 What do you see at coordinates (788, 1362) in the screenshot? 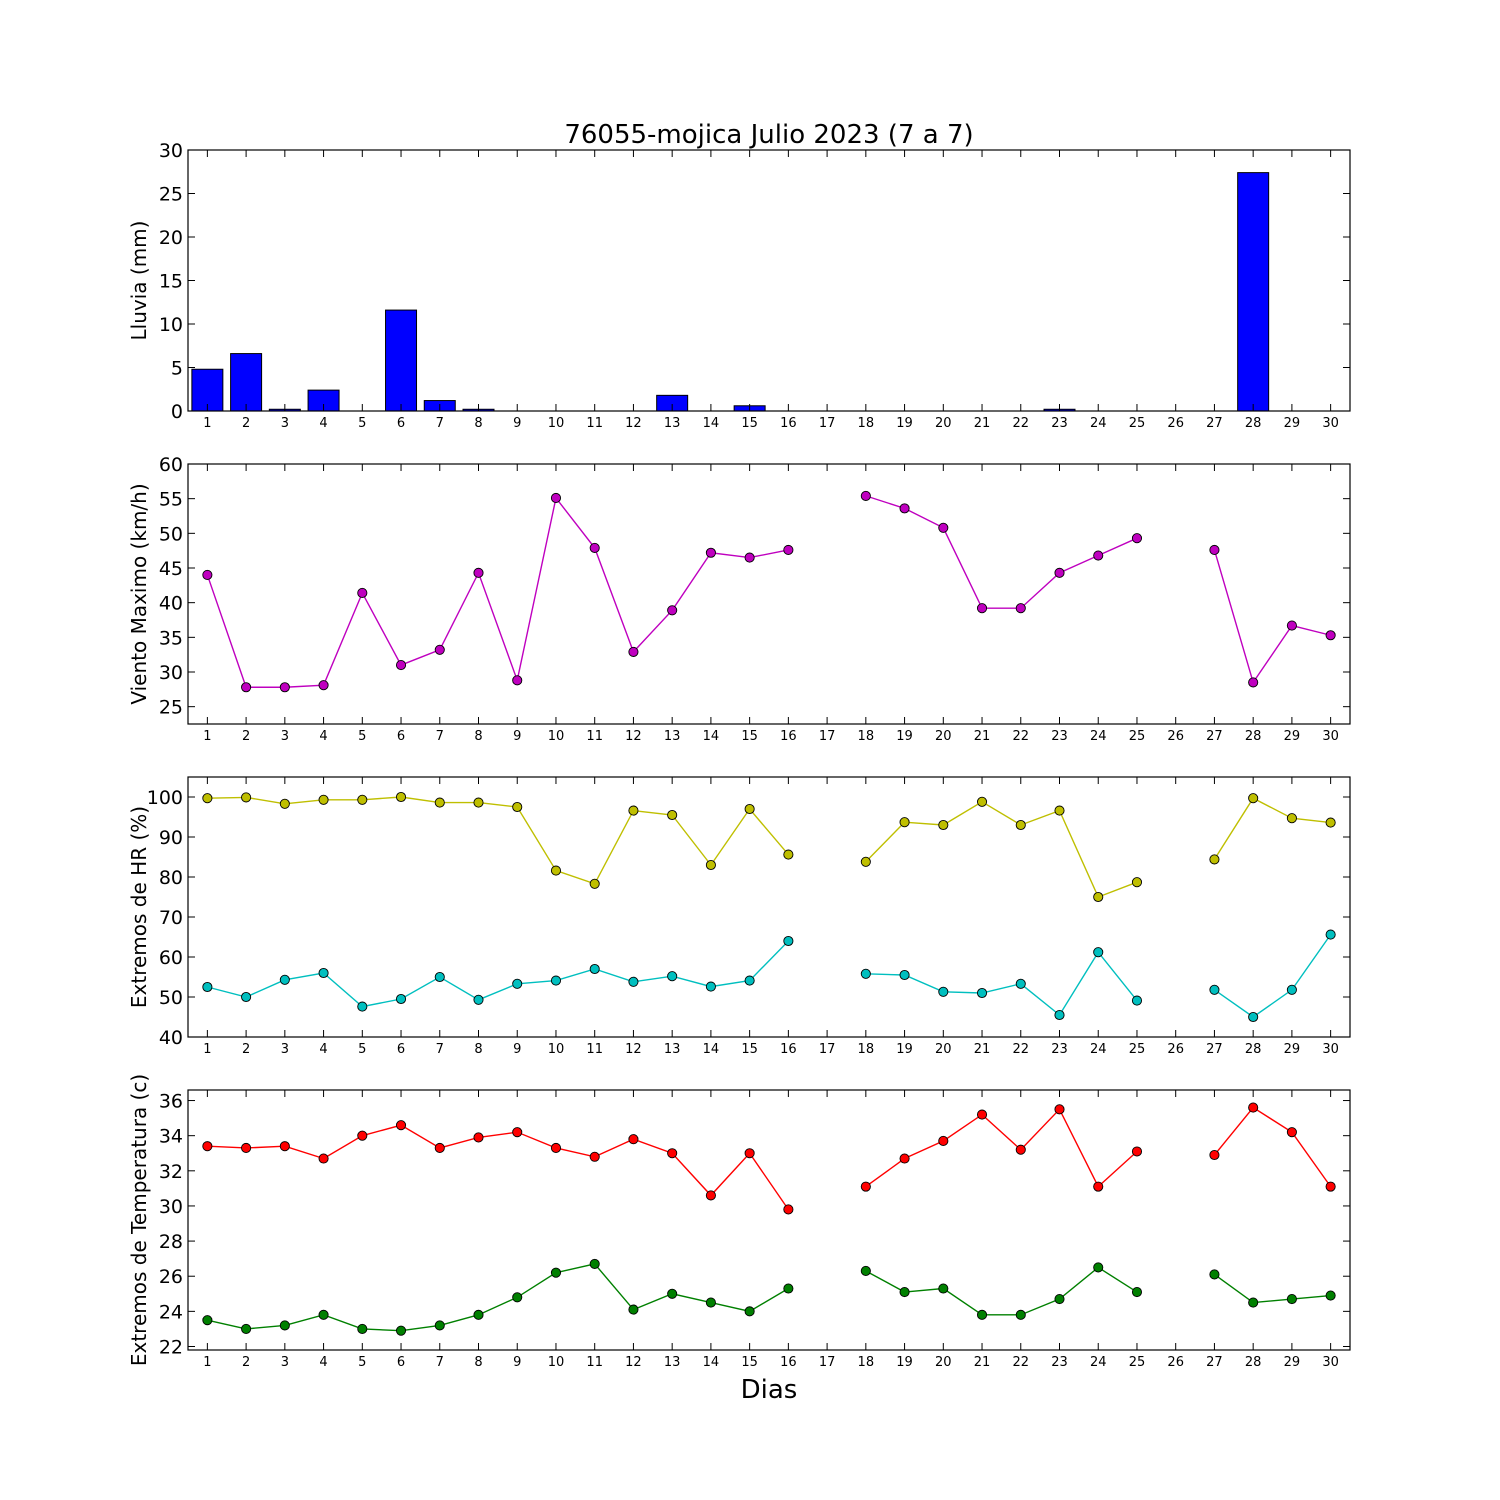
I see `x-tick-label: 16` at bounding box center [788, 1362].